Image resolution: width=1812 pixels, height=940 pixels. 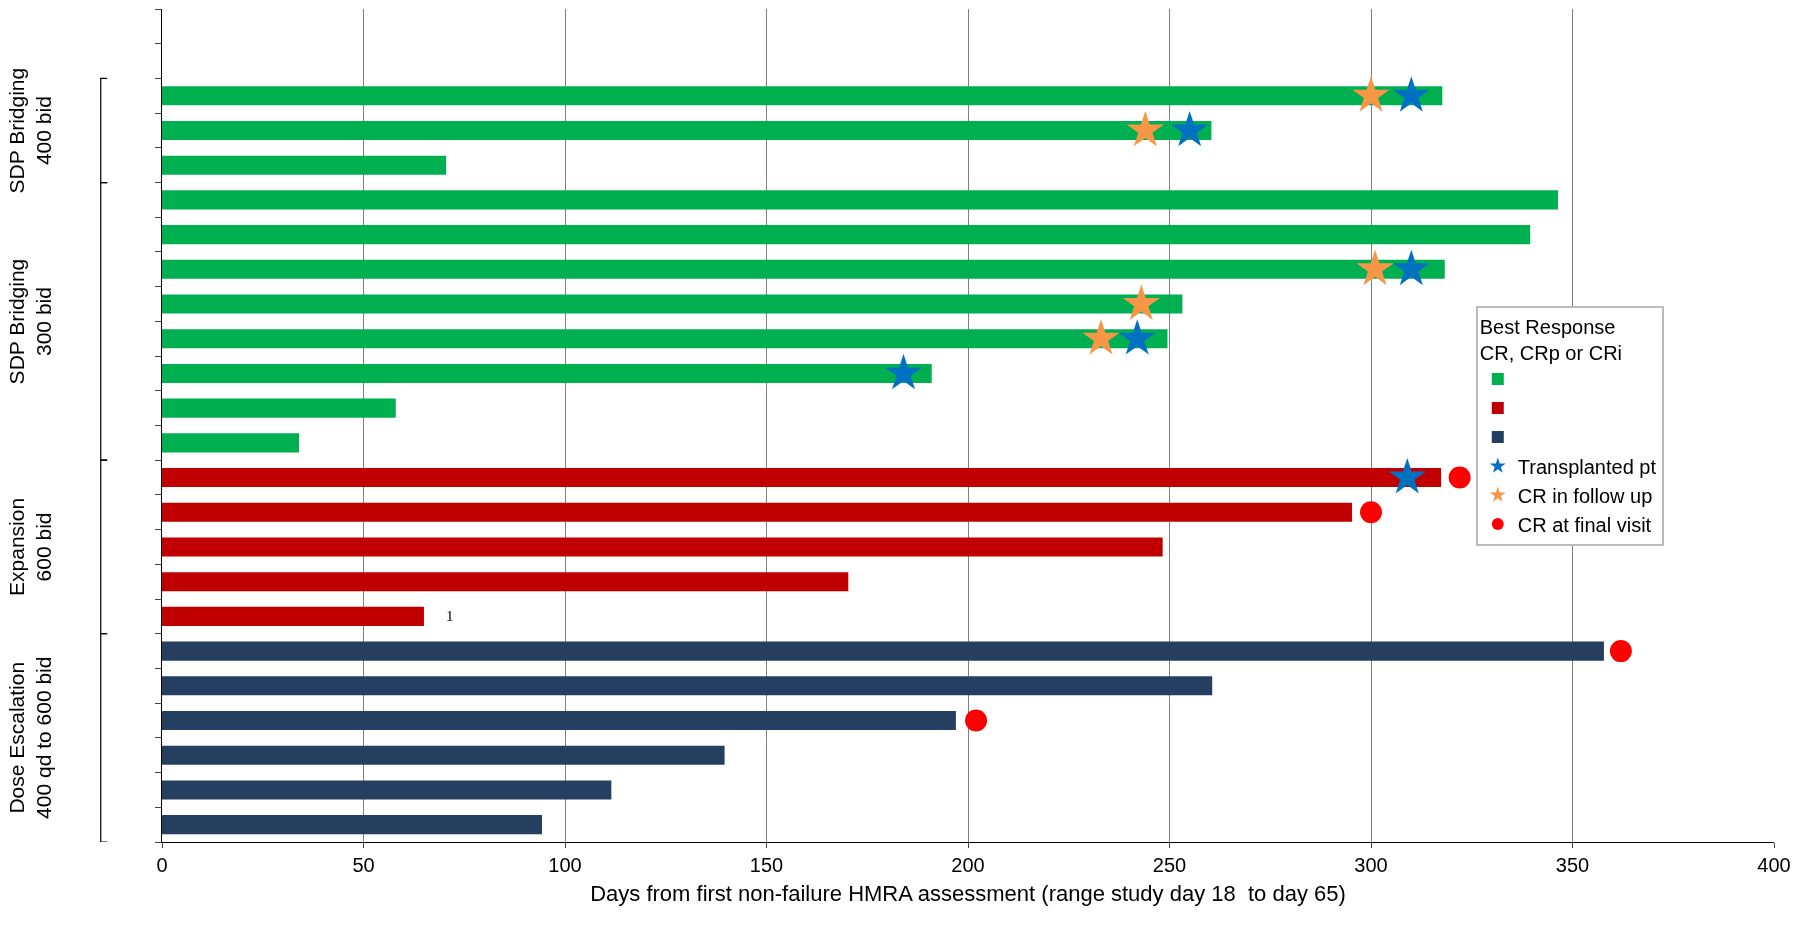 I want to click on x-tick-label: 300, so click(x=1371, y=865).